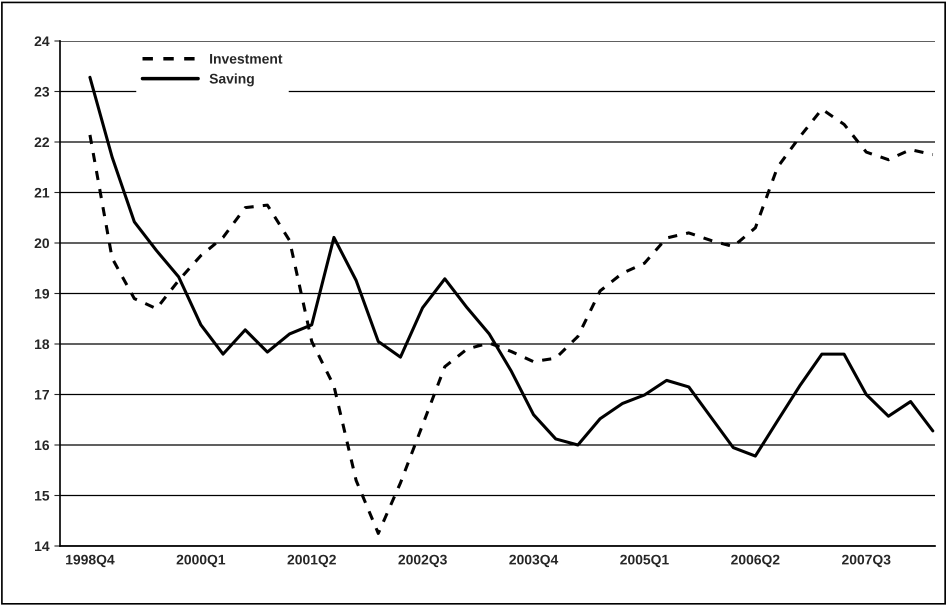 This screenshot has width=948, height=605. Describe the element at coordinates (232, 79) in the screenshot. I see `legend-label: Saving` at that location.